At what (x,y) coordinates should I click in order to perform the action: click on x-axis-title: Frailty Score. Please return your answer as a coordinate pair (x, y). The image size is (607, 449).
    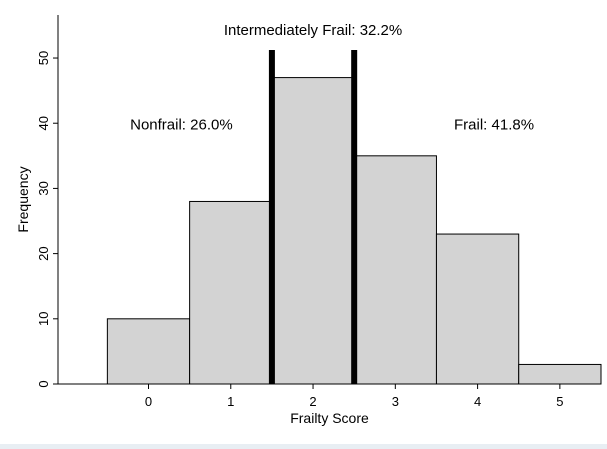
    Looking at the image, I should click on (329, 418).